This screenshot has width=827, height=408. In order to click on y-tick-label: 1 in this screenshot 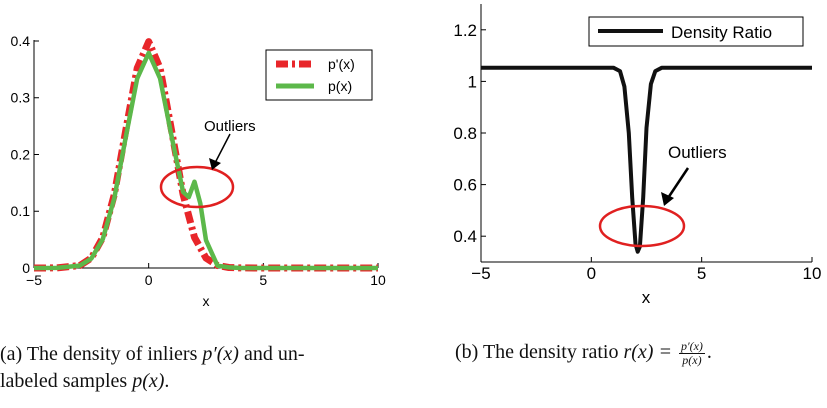, I will do `click(472, 81)`.